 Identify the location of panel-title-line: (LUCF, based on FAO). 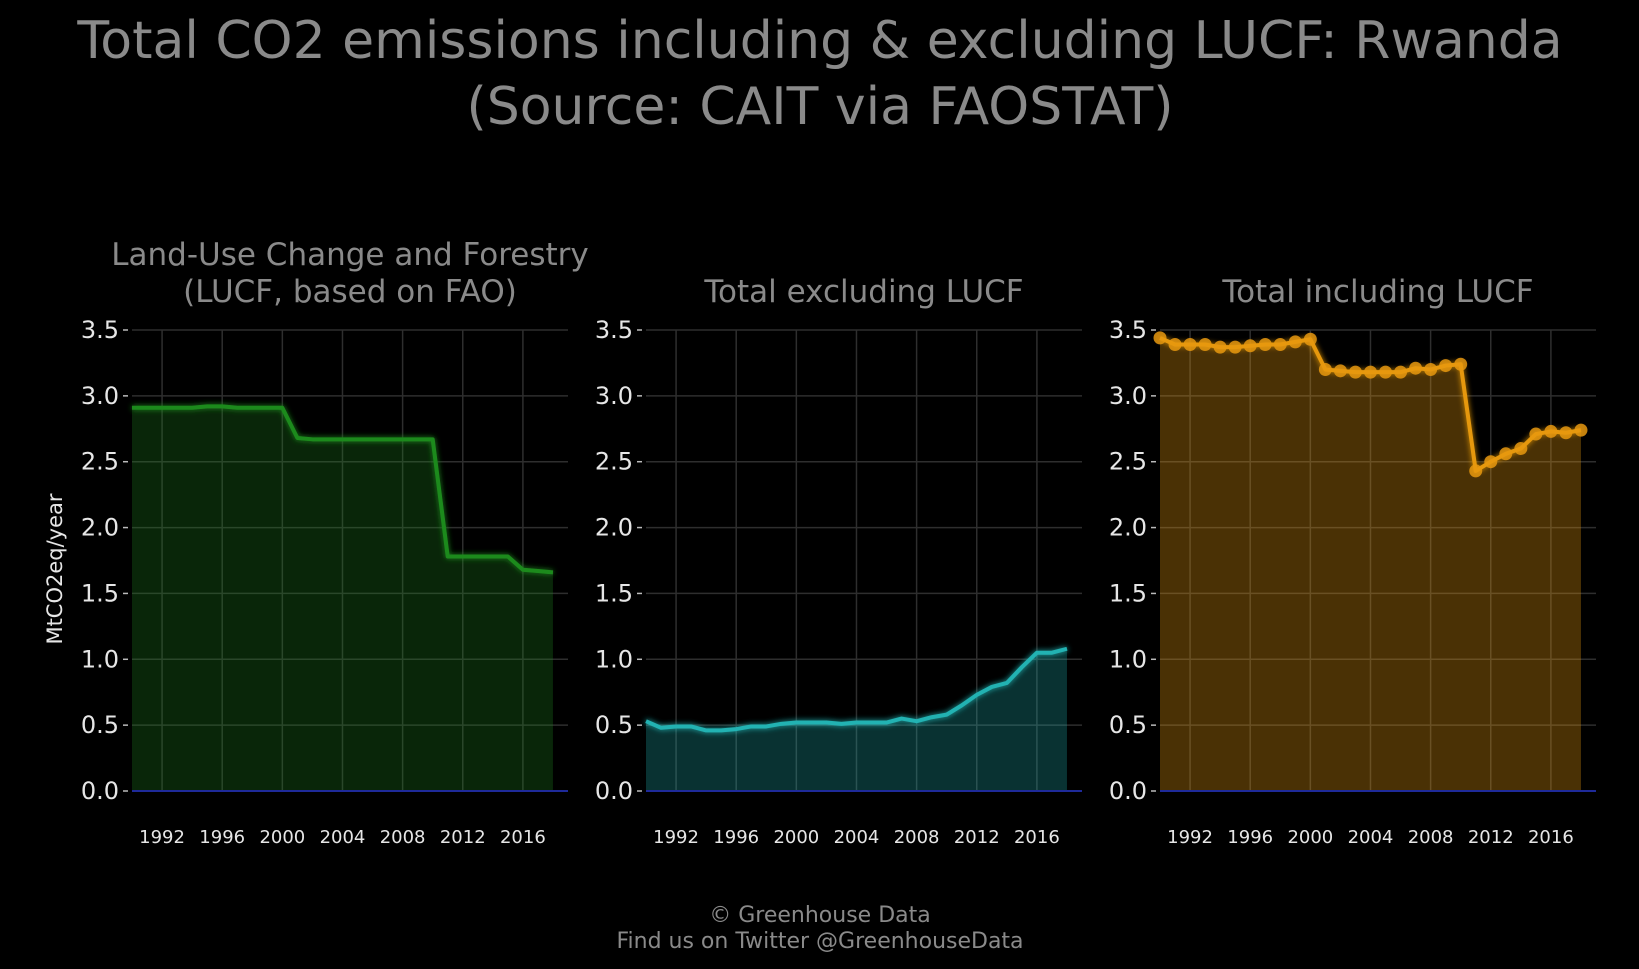
(350, 292).